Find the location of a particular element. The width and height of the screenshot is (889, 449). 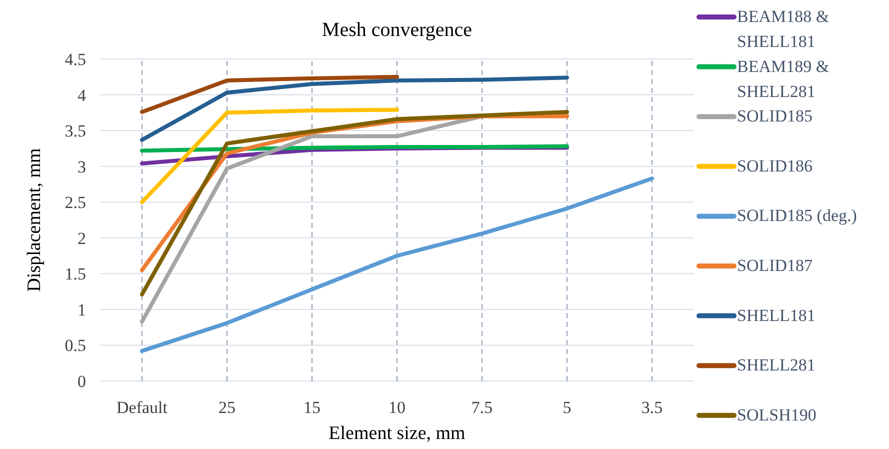

x-tick-label: 5 is located at coordinates (567, 407).